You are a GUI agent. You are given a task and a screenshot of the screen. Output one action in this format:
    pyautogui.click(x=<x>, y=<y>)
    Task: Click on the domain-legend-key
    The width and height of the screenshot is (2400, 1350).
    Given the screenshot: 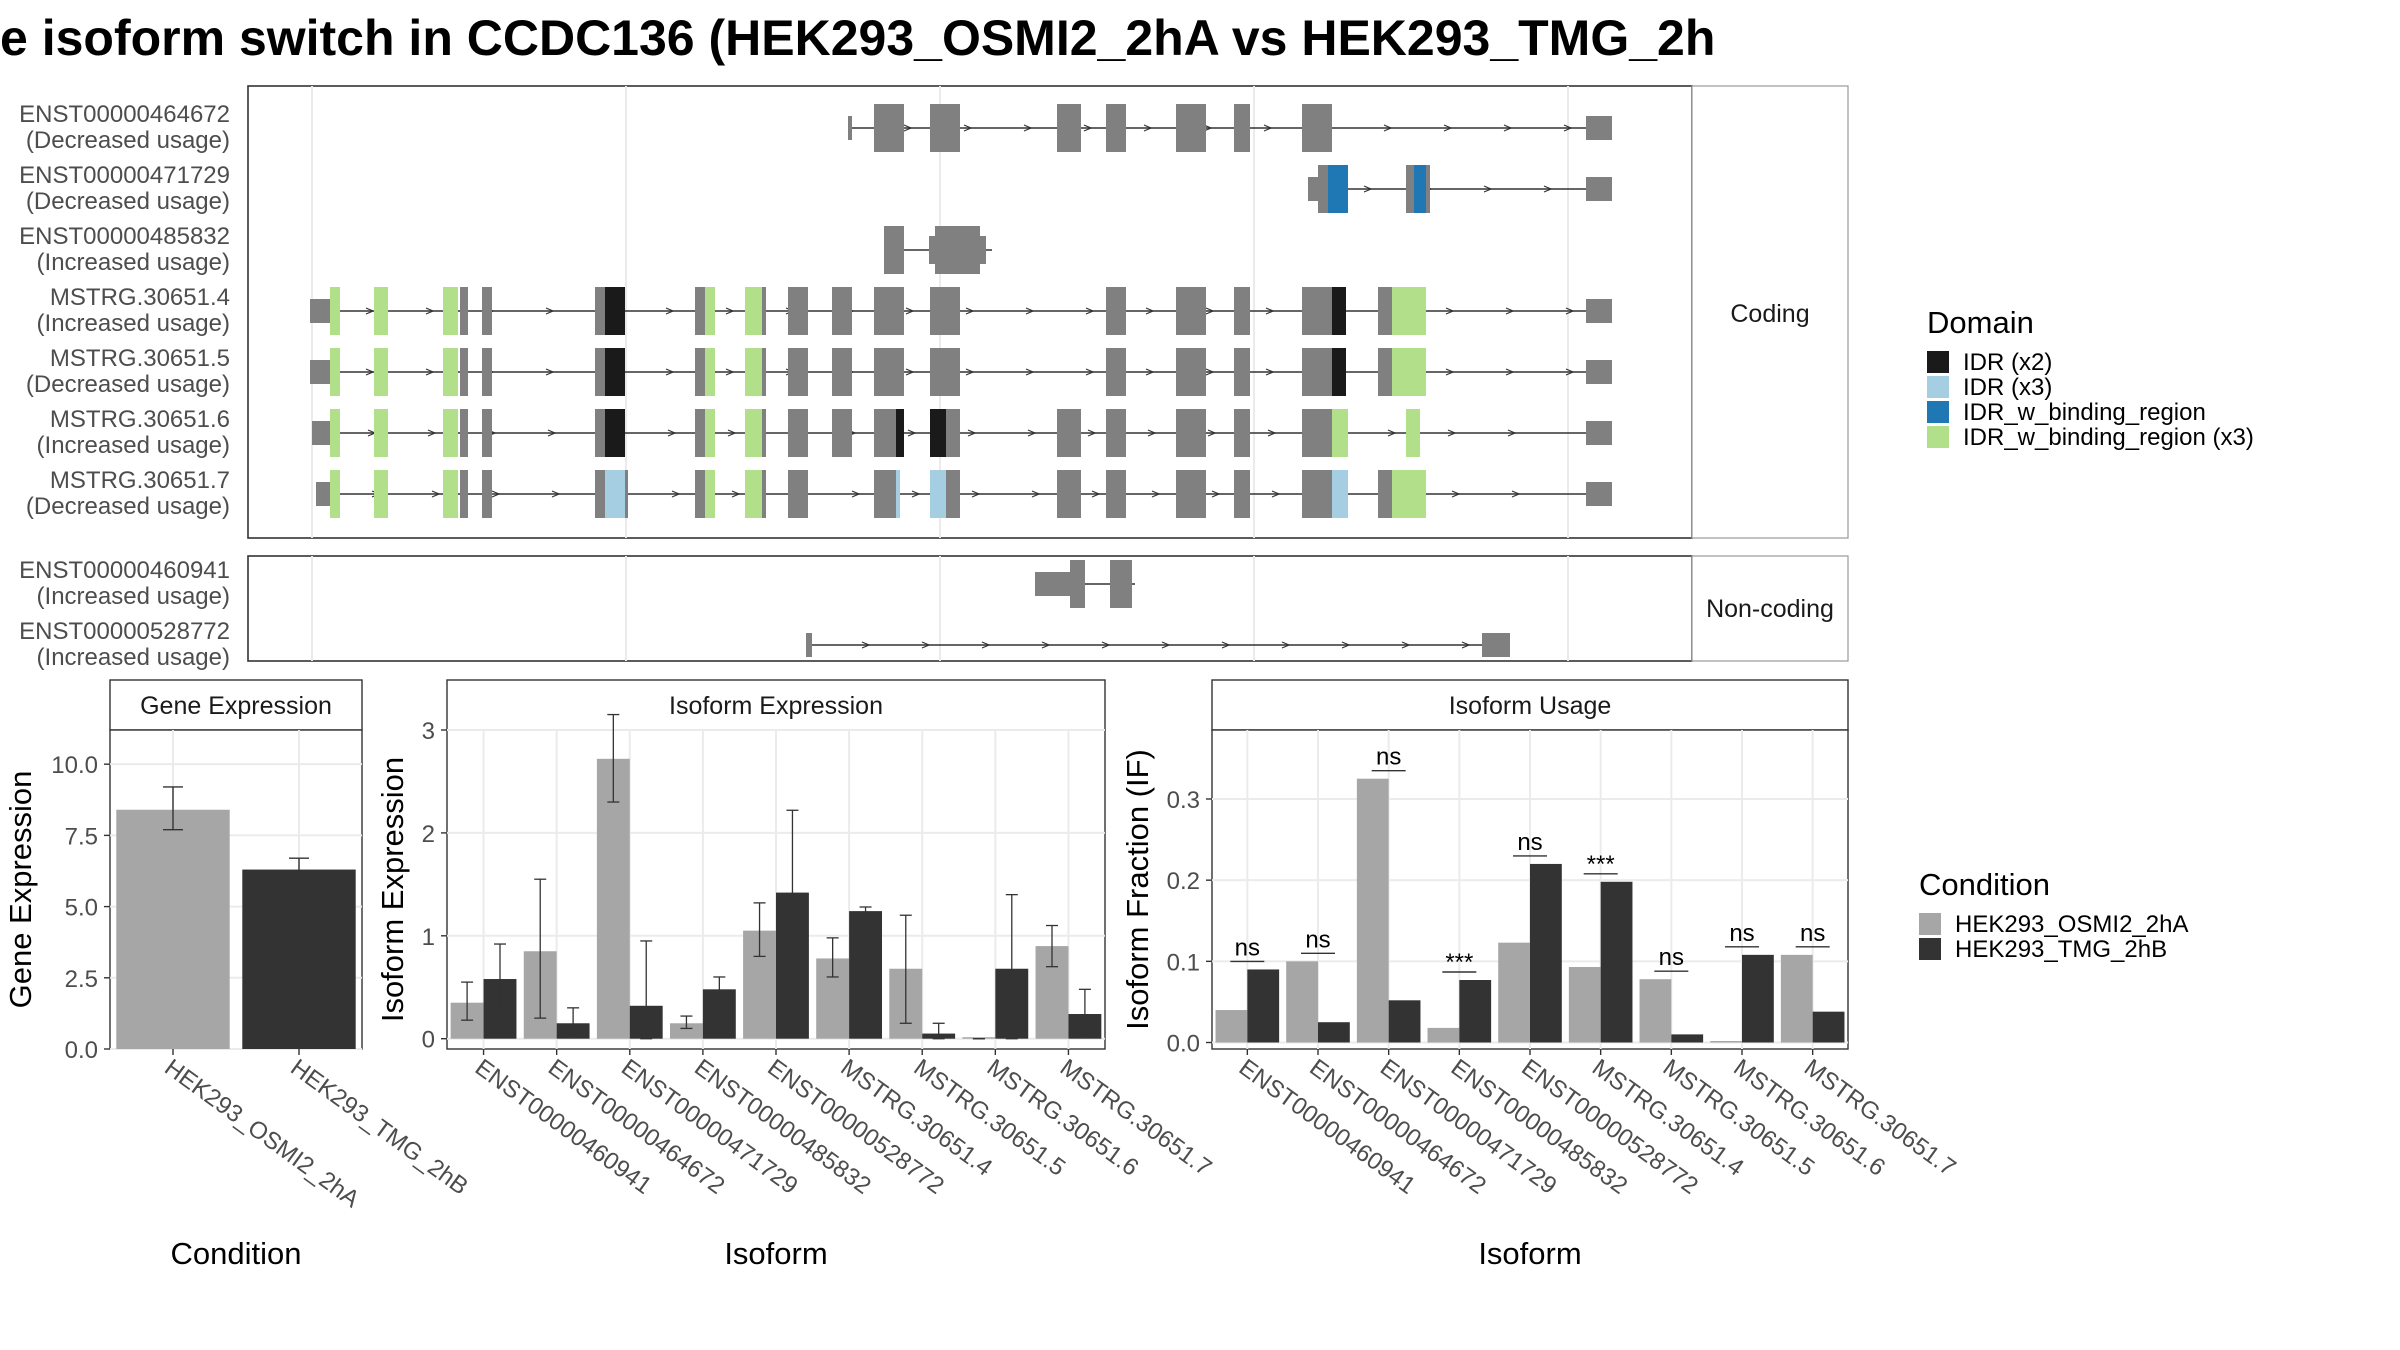 What is the action you would take?
    pyautogui.click(x=1938, y=437)
    